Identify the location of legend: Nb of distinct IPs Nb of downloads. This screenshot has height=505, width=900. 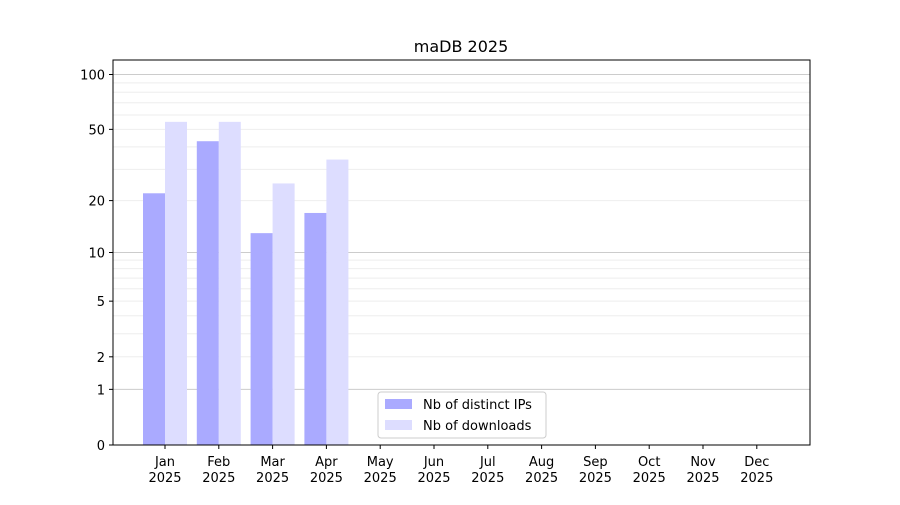
(462, 415).